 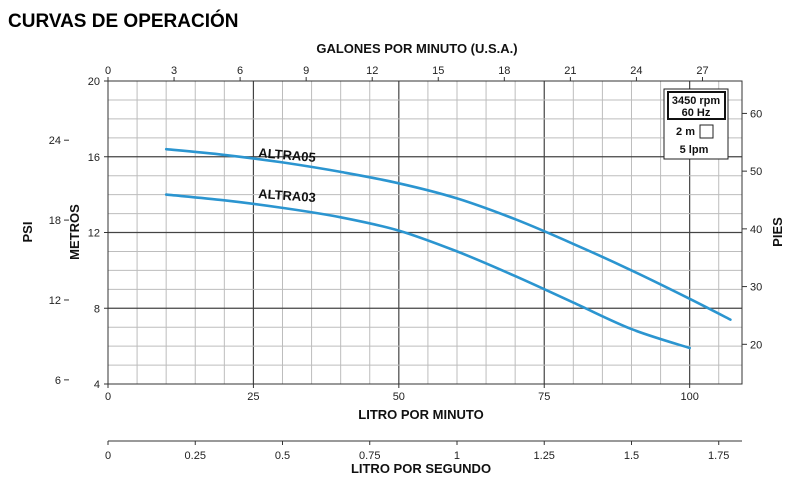 I want to click on info-scale-vertical: 2 m, so click(x=685, y=132).